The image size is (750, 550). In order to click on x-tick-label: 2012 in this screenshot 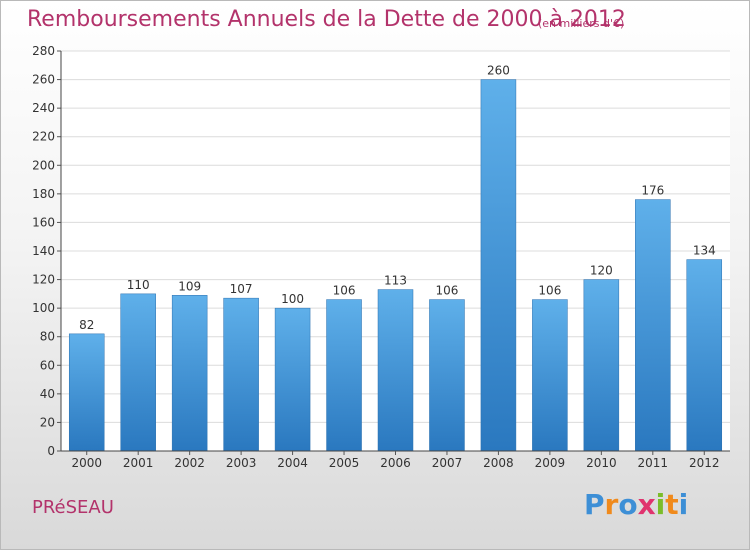, I will do `click(704, 463)`.